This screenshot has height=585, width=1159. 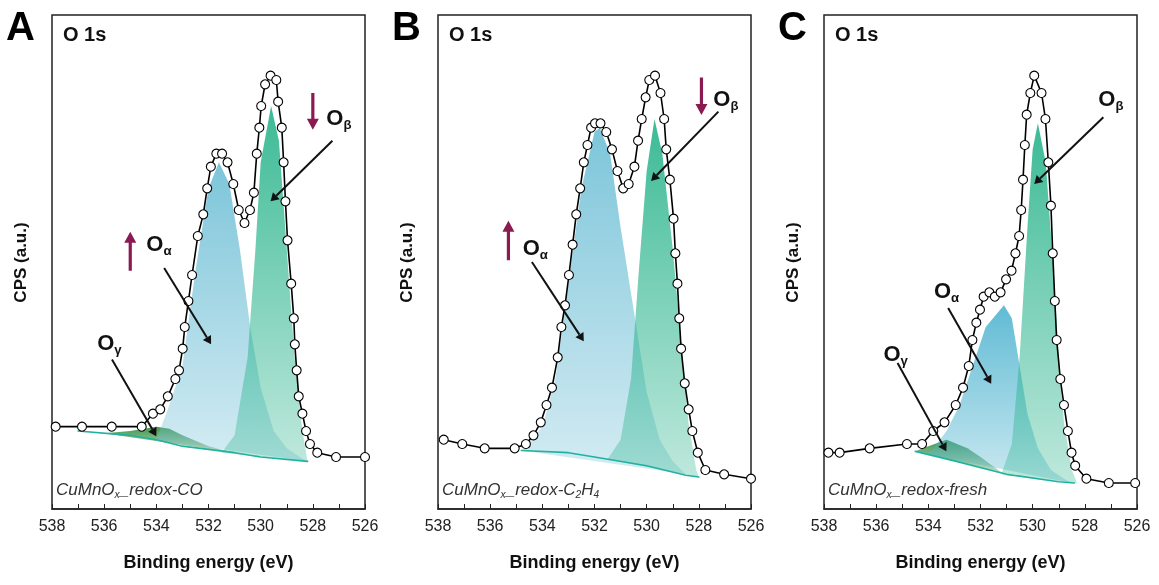 I want to click on series-label: O$_{α}$, so click(x=946, y=292).